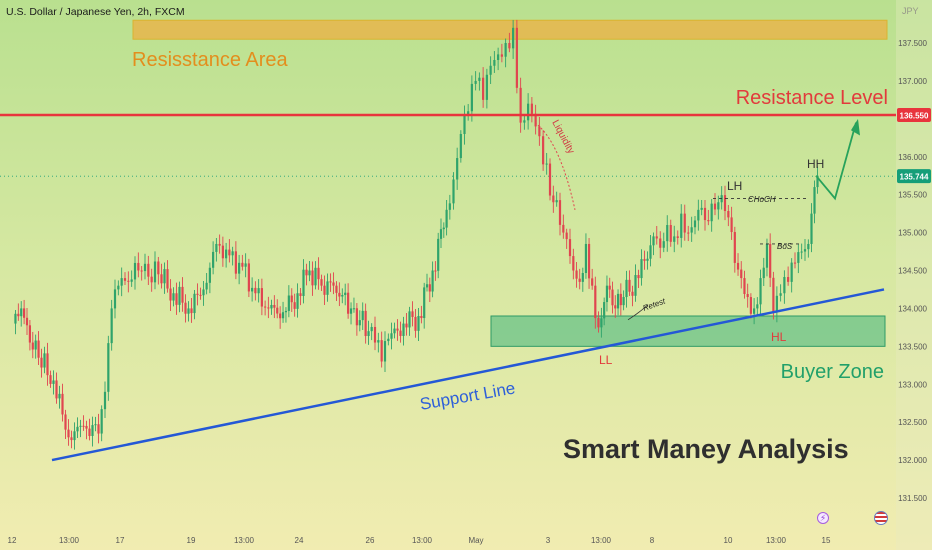 Image resolution: width=932 pixels, height=550 pixels. What do you see at coordinates (779, 337) in the screenshot?
I see `hl-label: HL` at bounding box center [779, 337].